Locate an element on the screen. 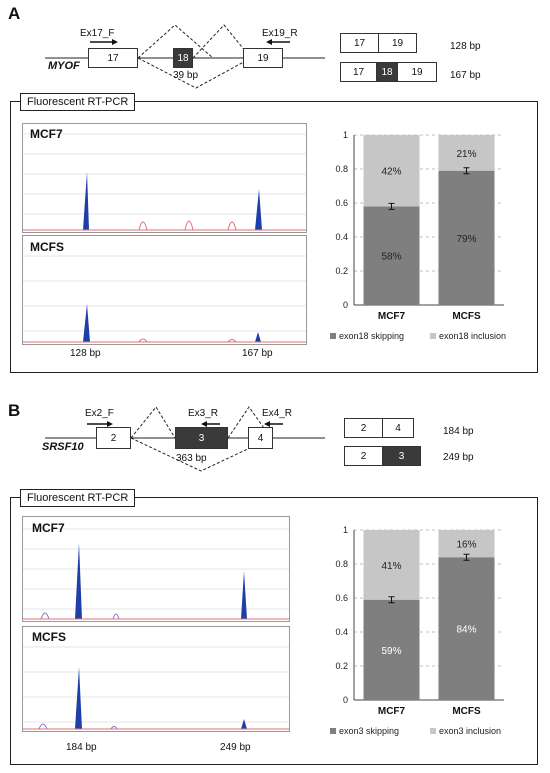  trace-mcfs-b-plot is located at coordinates (156, 688).